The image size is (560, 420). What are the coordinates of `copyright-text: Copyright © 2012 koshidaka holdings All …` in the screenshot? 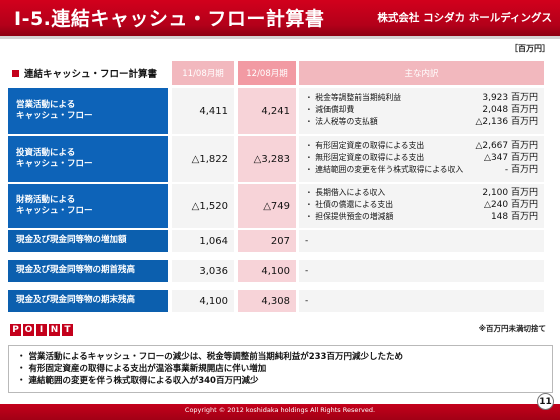 It's located at (280, 410).